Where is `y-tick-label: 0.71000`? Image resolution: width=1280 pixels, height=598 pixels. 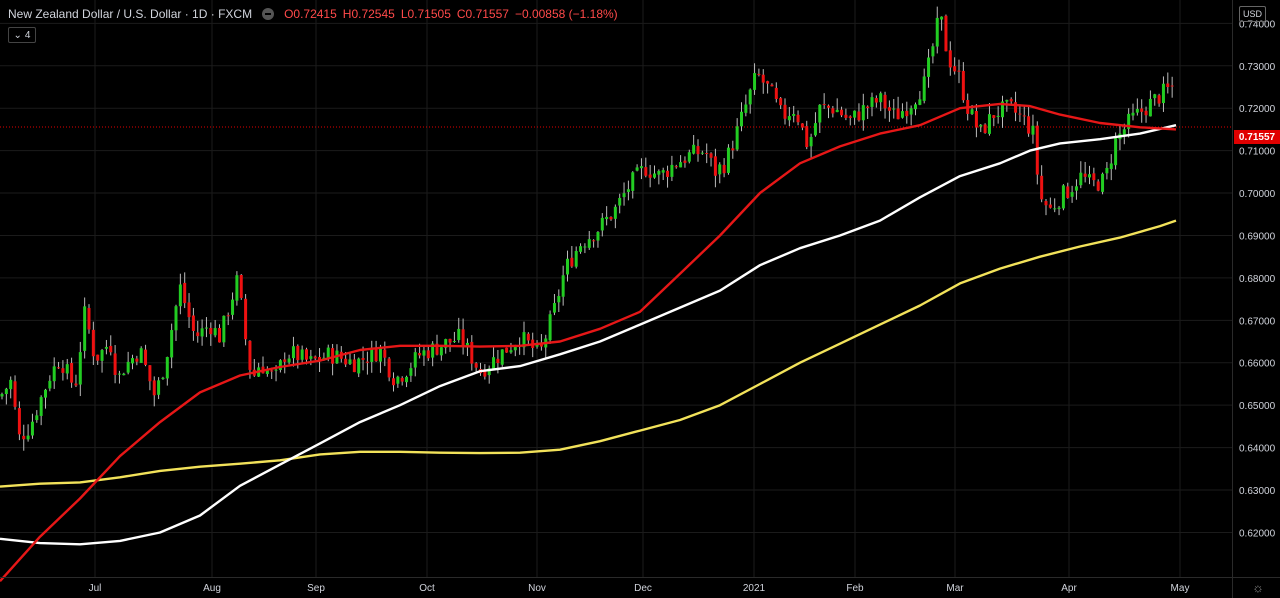 y-tick-label: 0.71000 is located at coordinates (1257, 152).